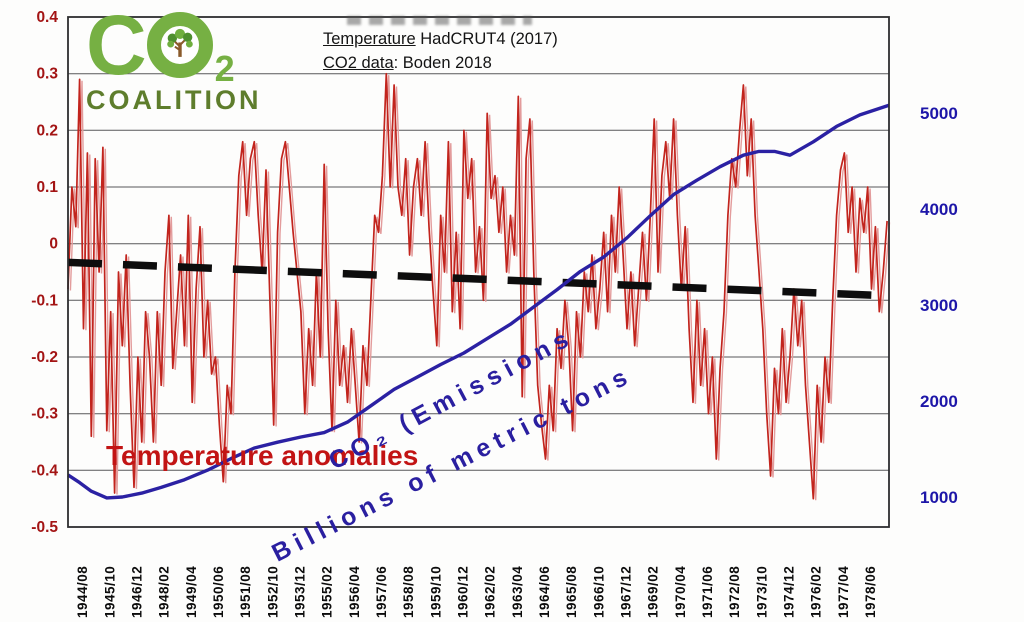 This screenshot has height=622, width=1024. I want to click on x-tick-label: 1953/12, so click(300, 592).